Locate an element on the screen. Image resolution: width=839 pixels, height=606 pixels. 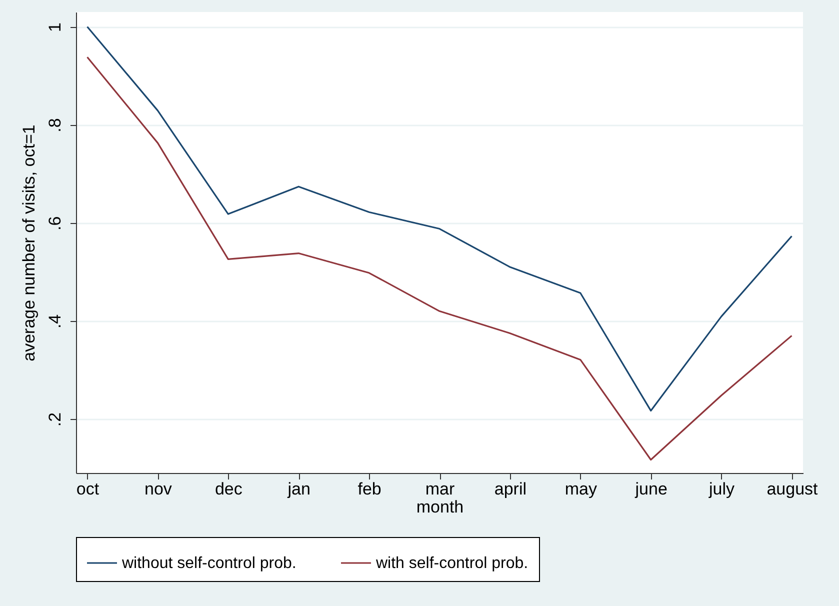
y-tick-label: .2 is located at coordinates (55, 419).